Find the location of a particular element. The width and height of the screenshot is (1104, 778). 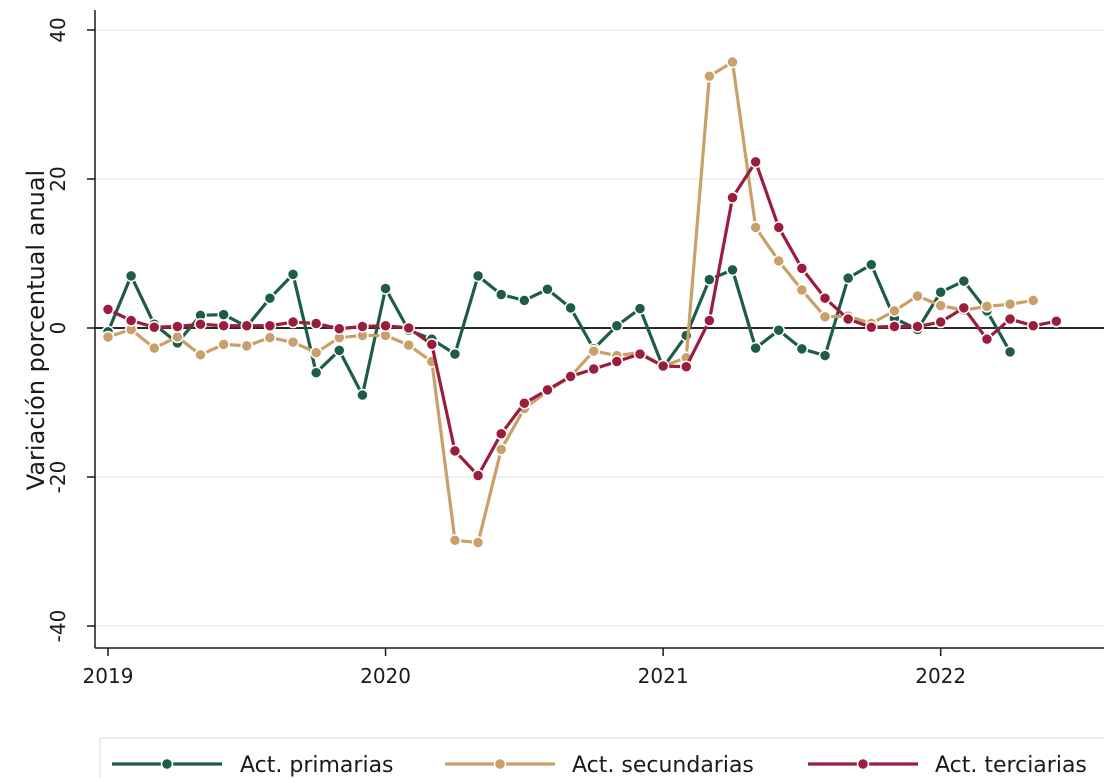

legend-label: Act. secundarias is located at coordinates (663, 765).